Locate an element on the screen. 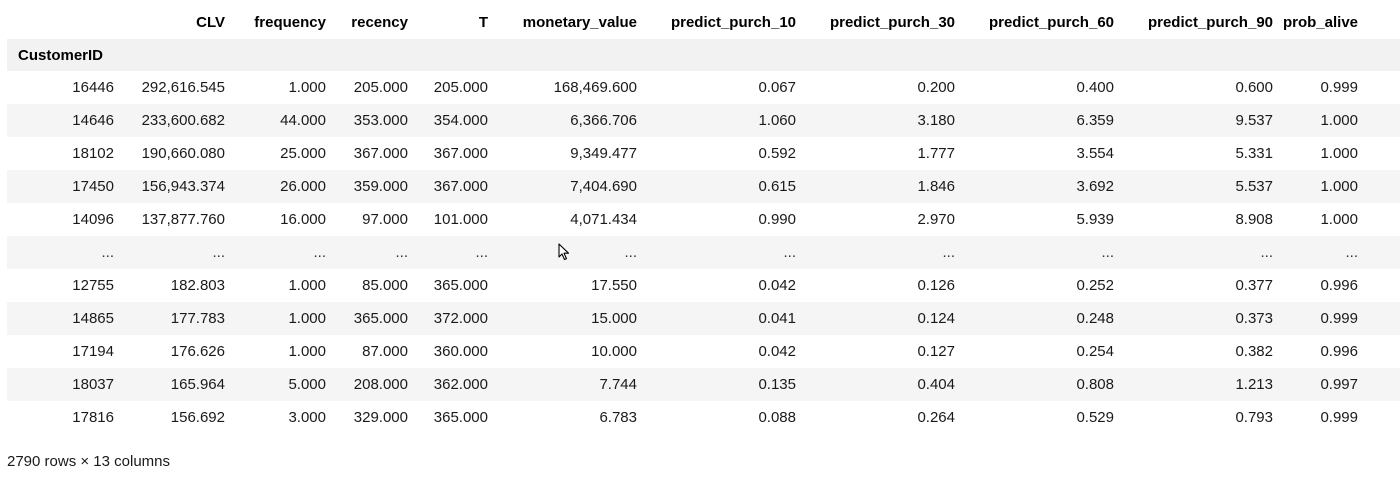 Image resolution: width=1400 pixels, height=496 pixels. cell-predict-purch-90: 0.600 is located at coordinates (1254, 87).